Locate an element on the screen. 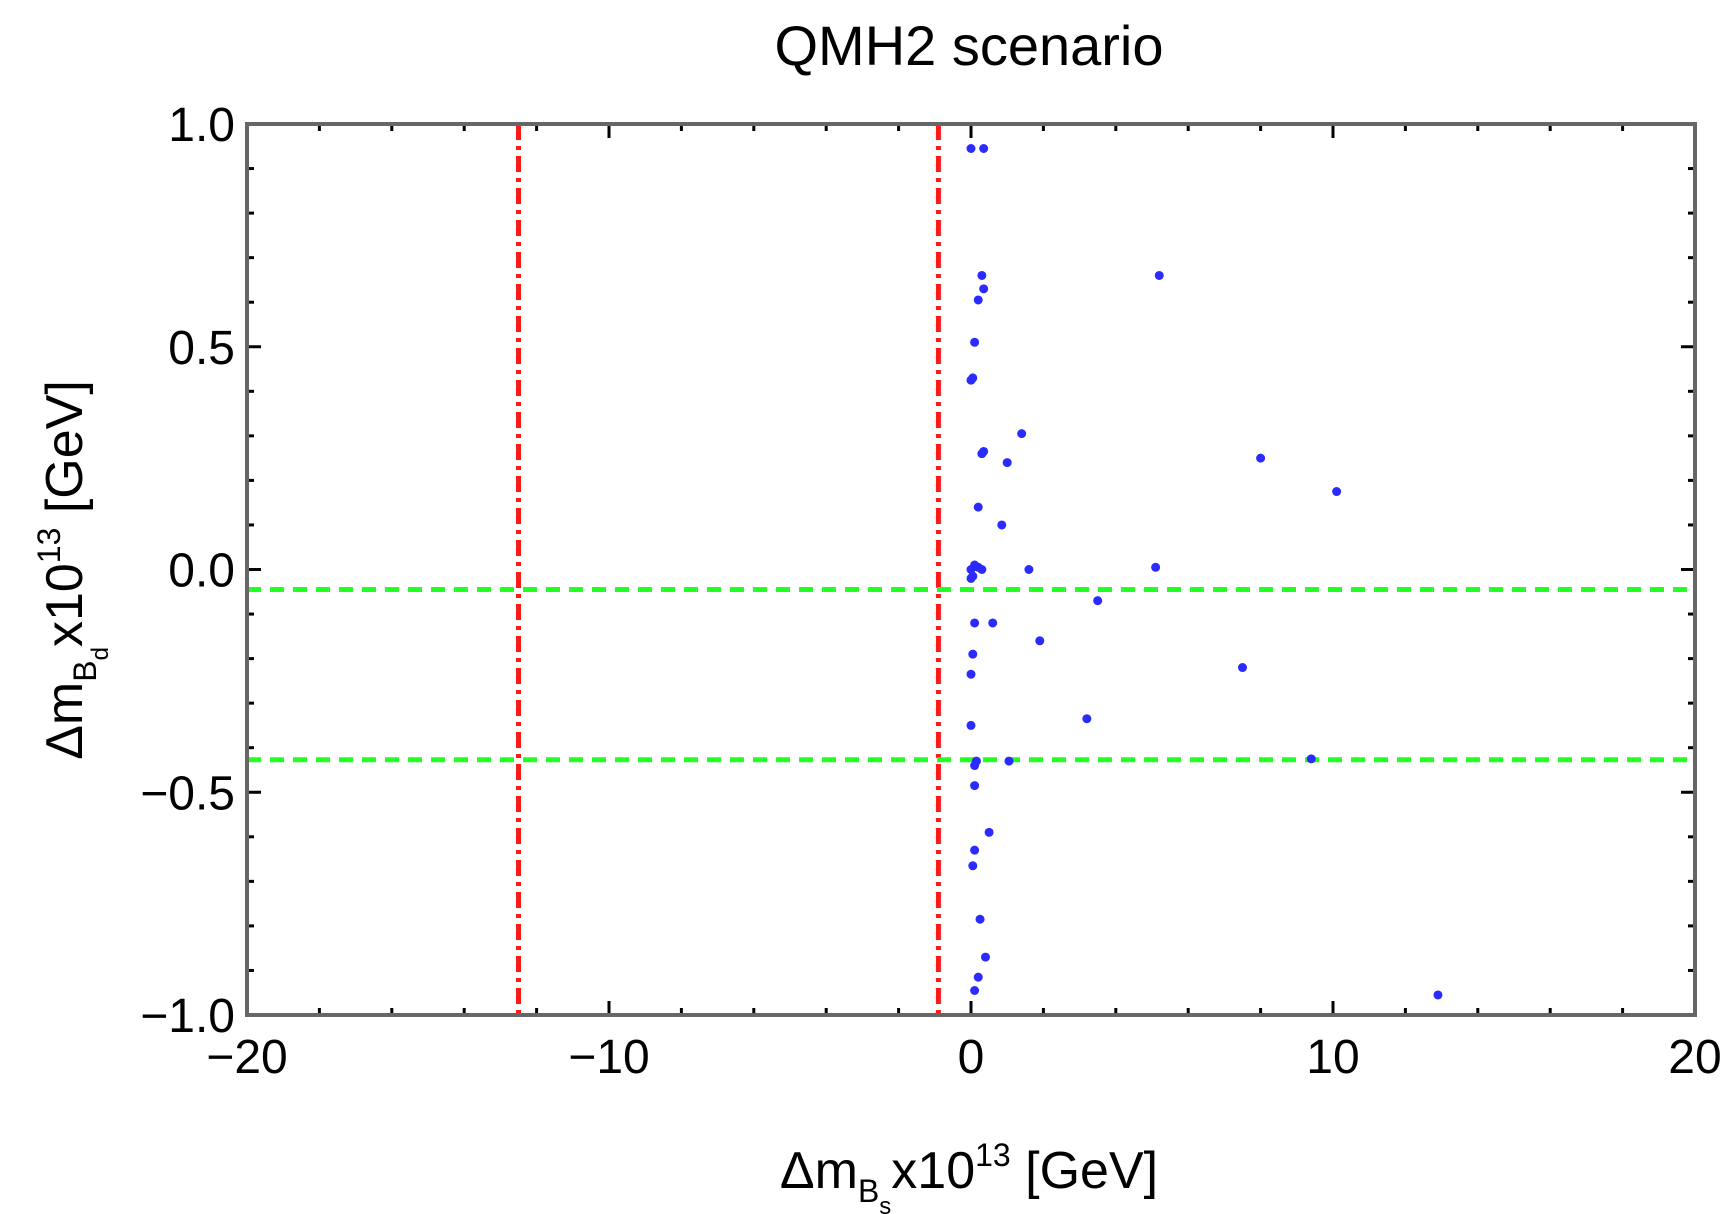 This screenshot has height=1214, width=1728. x-axis-label-subsub: s is located at coordinates (885, 1203).